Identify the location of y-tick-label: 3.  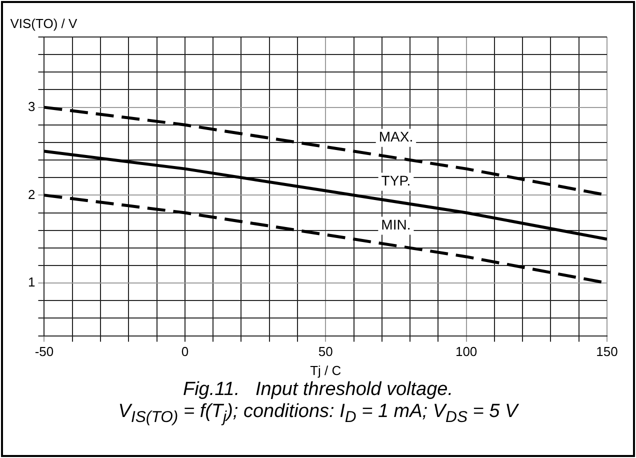
(32, 106).